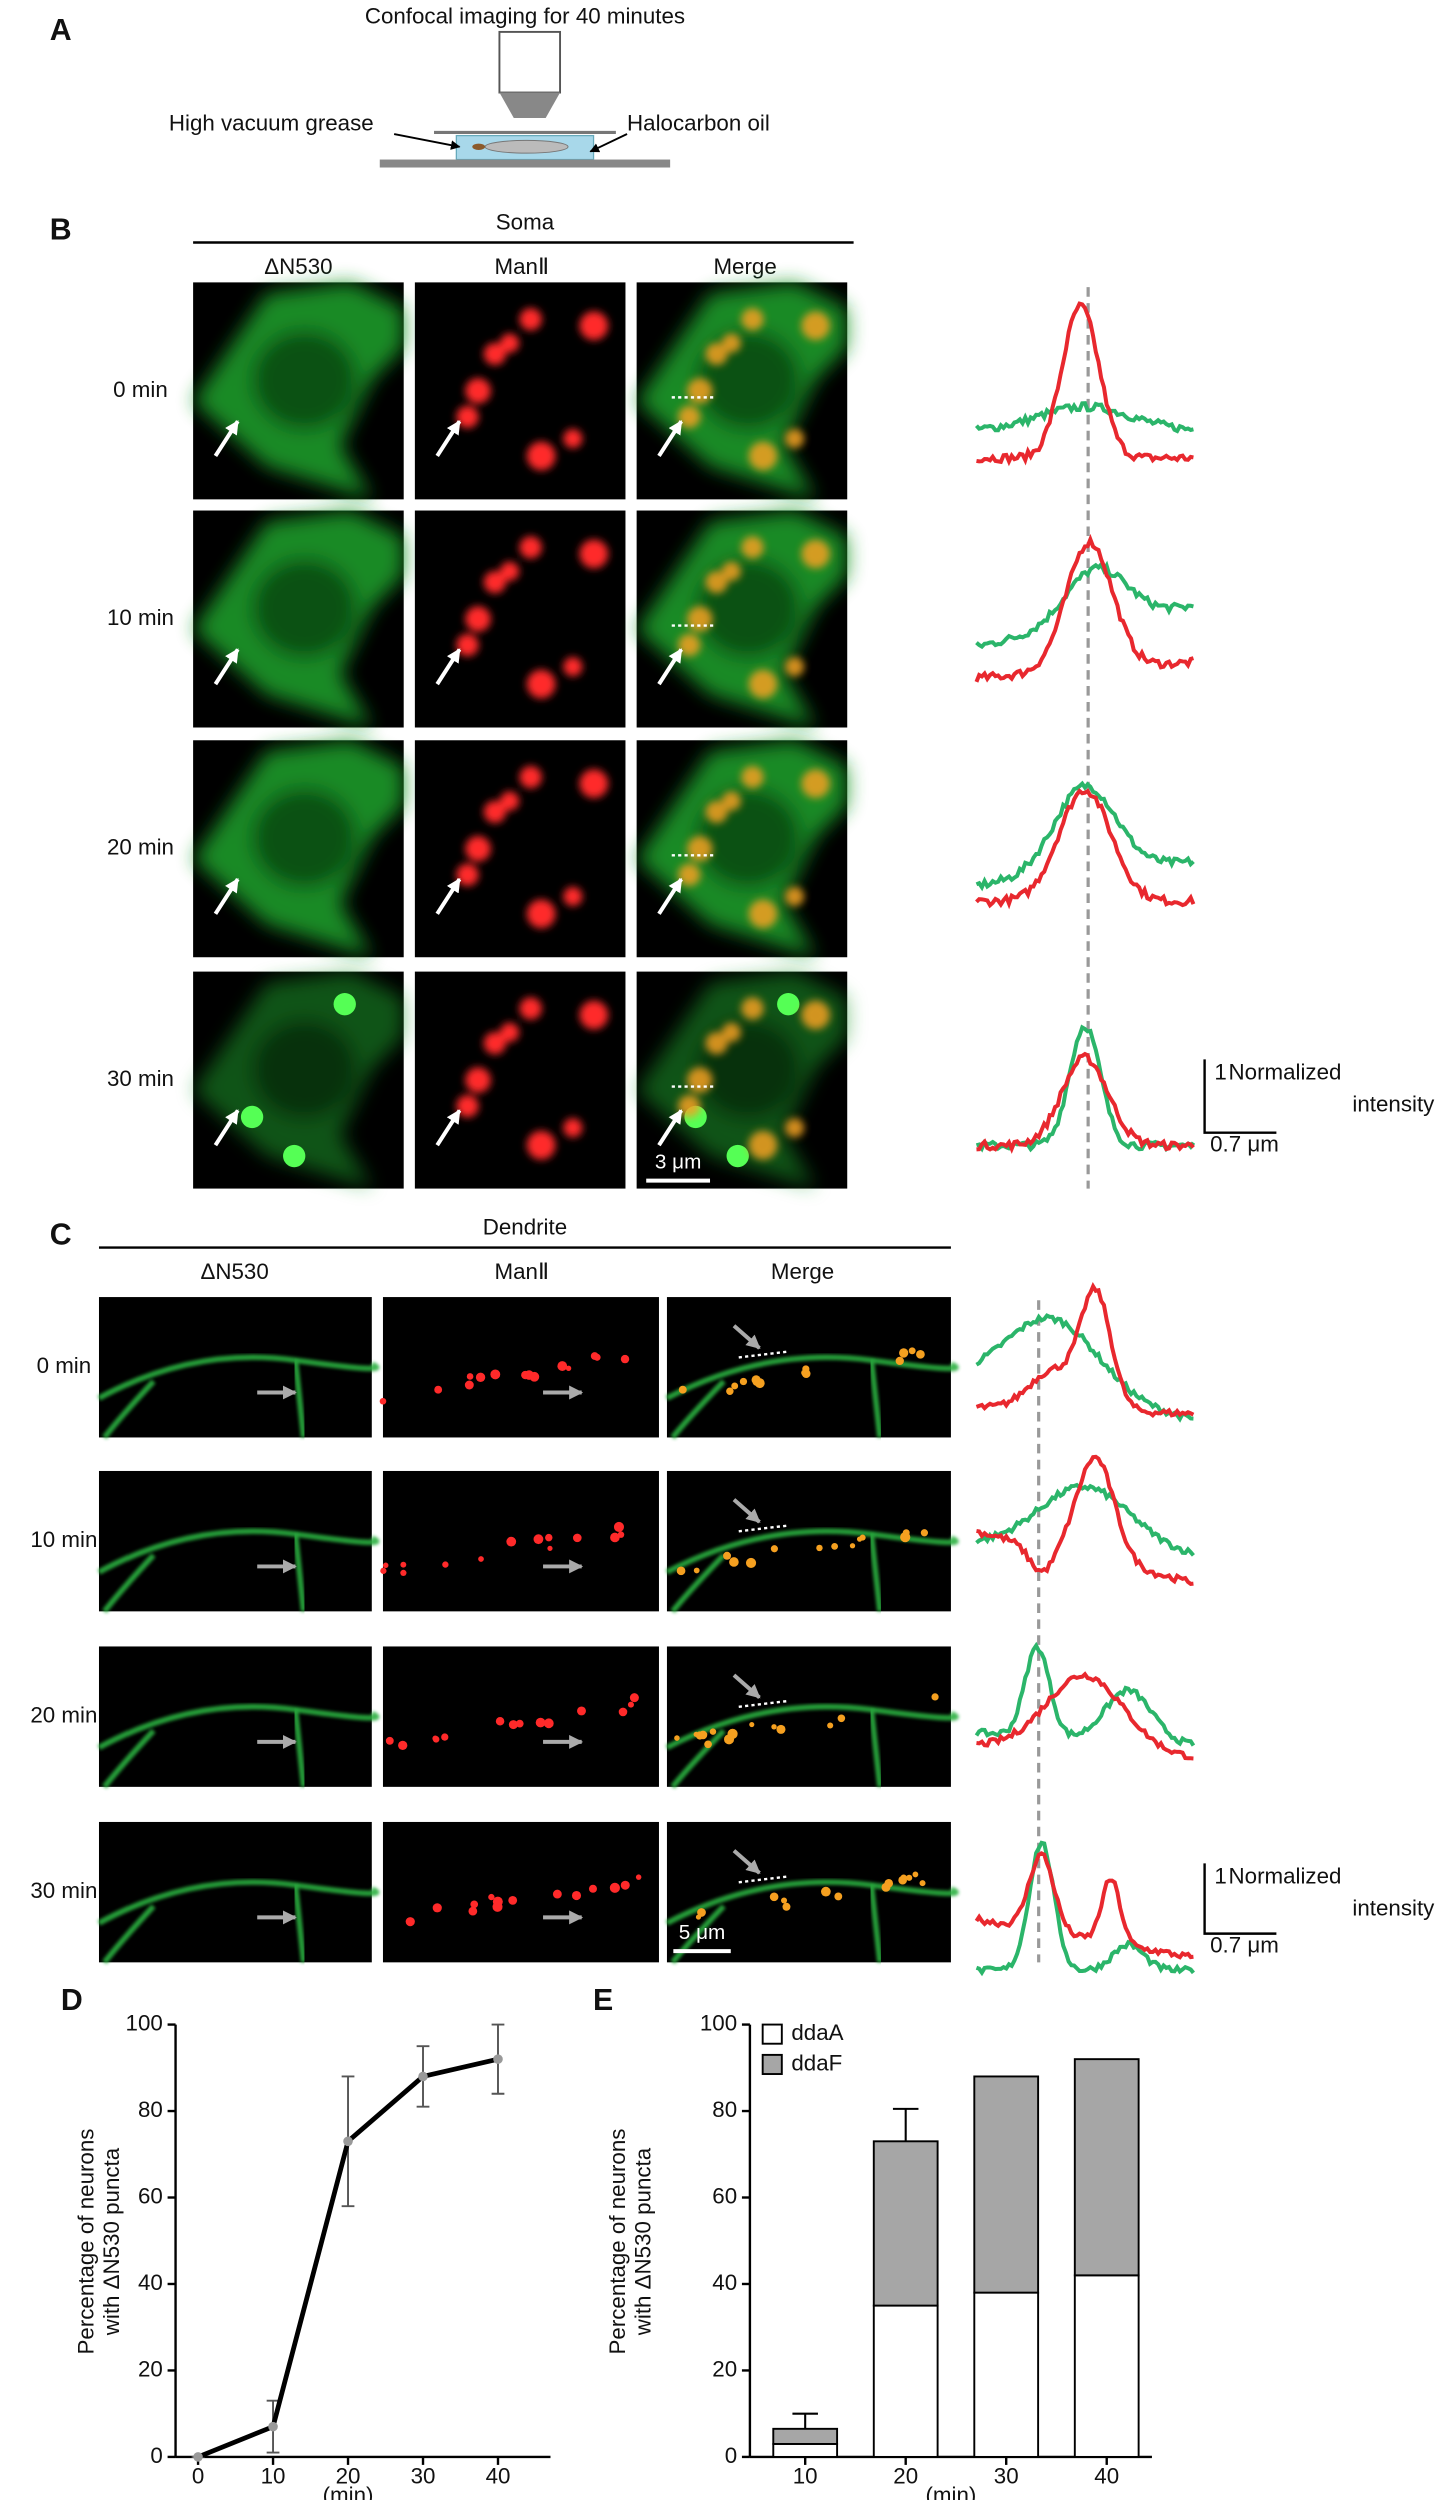 Image resolution: width=1436 pixels, height=2500 pixels. What do you see at coordinates (1220, 1876) in the screenshot?
I see `scale-y-label: 1` at bounding box center [1220, 1876].